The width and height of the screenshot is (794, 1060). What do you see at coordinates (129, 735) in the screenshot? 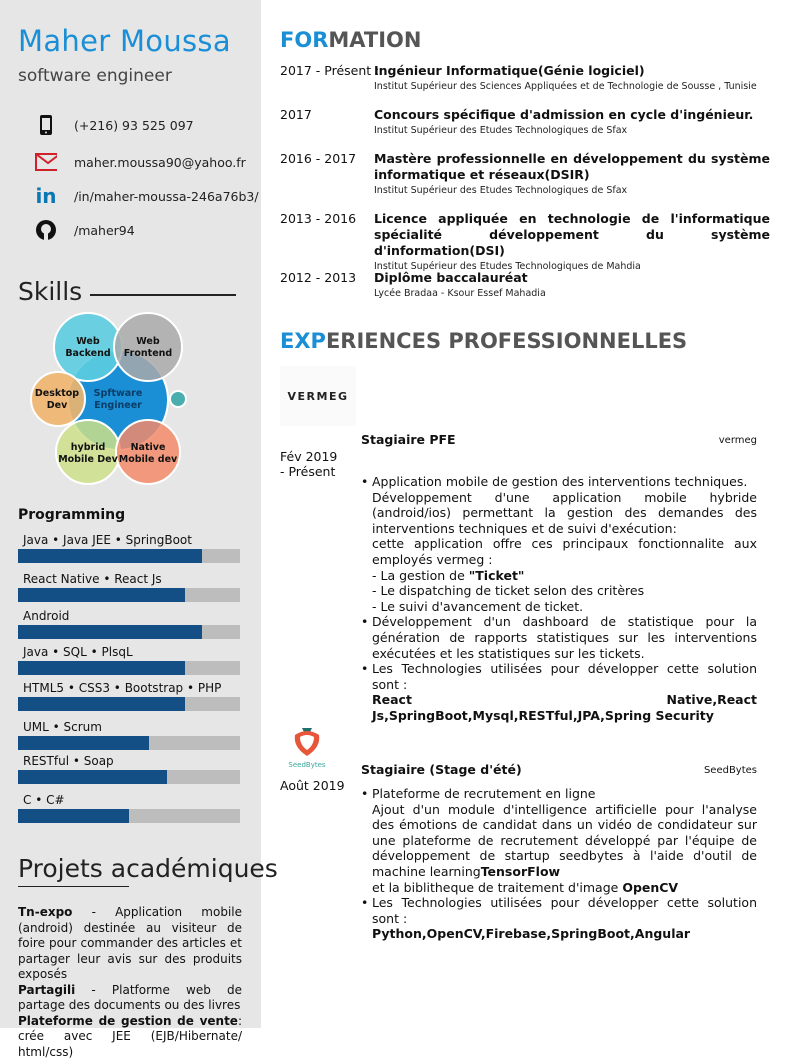
I see `skill-bar-item: UML • Scrum` at bounding box center [129, 735].